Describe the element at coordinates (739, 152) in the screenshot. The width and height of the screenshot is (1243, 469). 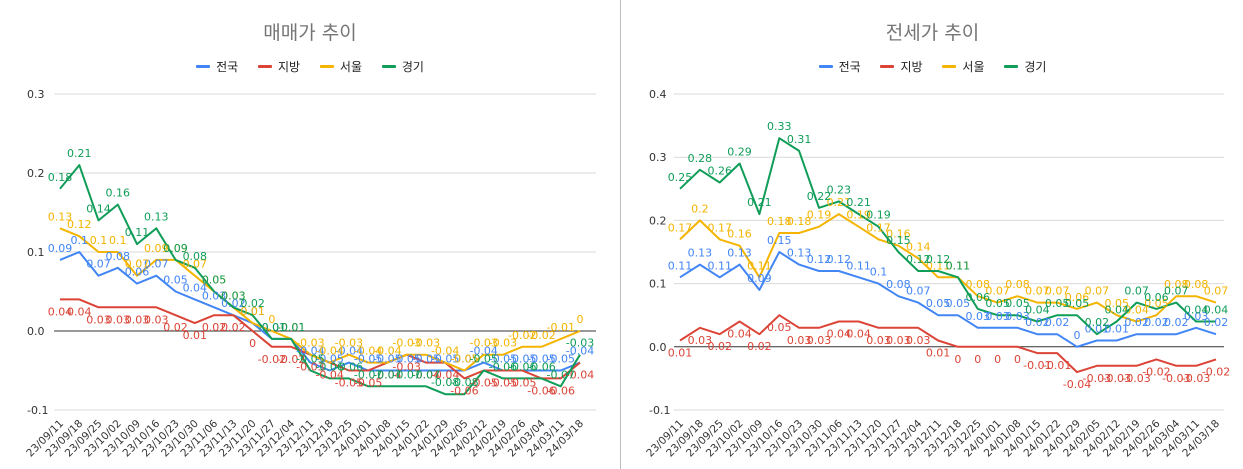
I see `data-label-gyeonggi: 0.29` at that location.